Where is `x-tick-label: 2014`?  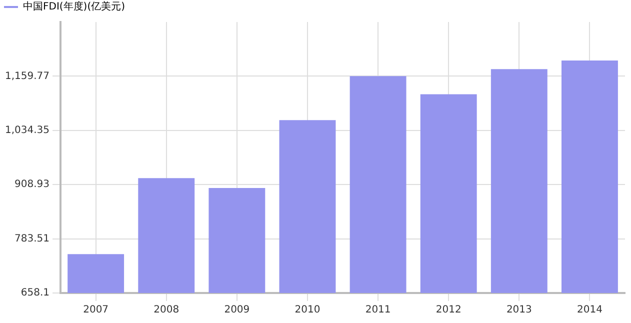 x-tick-label: 2014 is located at coordinates (589, 310).